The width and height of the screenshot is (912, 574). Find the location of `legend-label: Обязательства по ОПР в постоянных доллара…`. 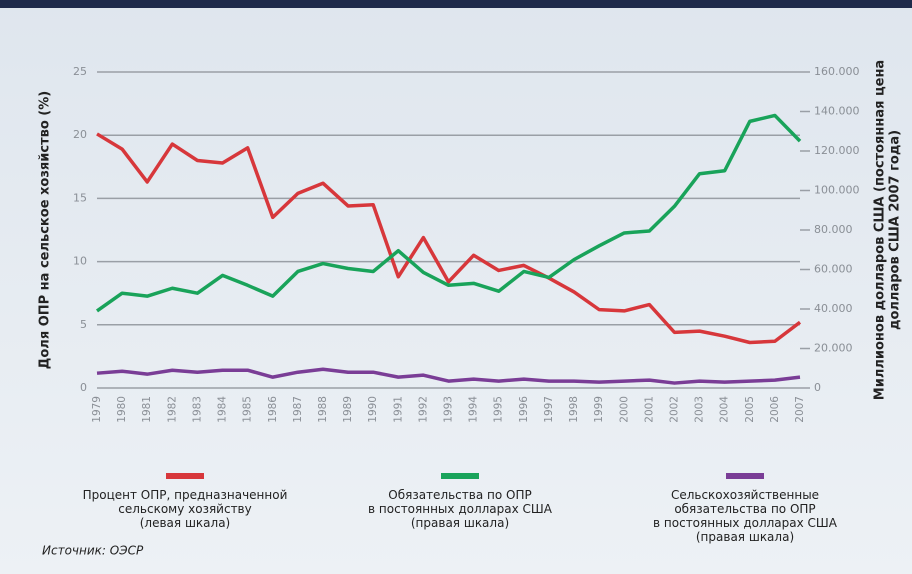

legend-label: Обязательства по ОПР в постоянных доллара… is located at coordinates (460, 509).